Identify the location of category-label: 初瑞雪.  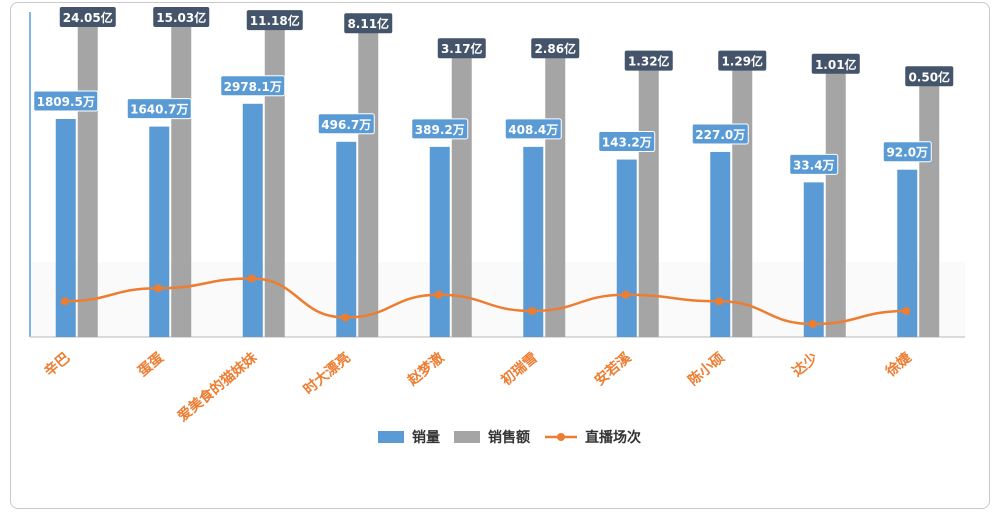
(519, 369).